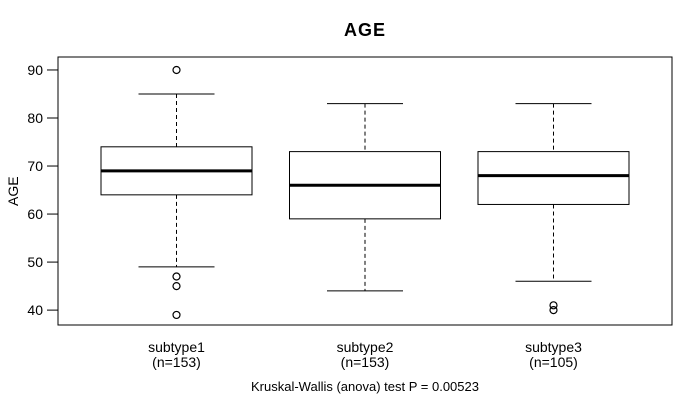  Describe the element at coordinates (365, 347) in the screenshot. I see `x-category-label: subtype2` at that location.